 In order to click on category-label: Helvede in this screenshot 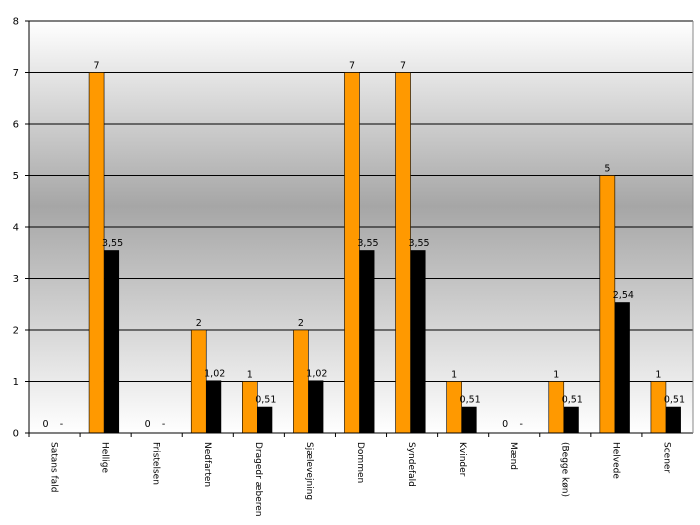, I will do `click(615, 460)`.